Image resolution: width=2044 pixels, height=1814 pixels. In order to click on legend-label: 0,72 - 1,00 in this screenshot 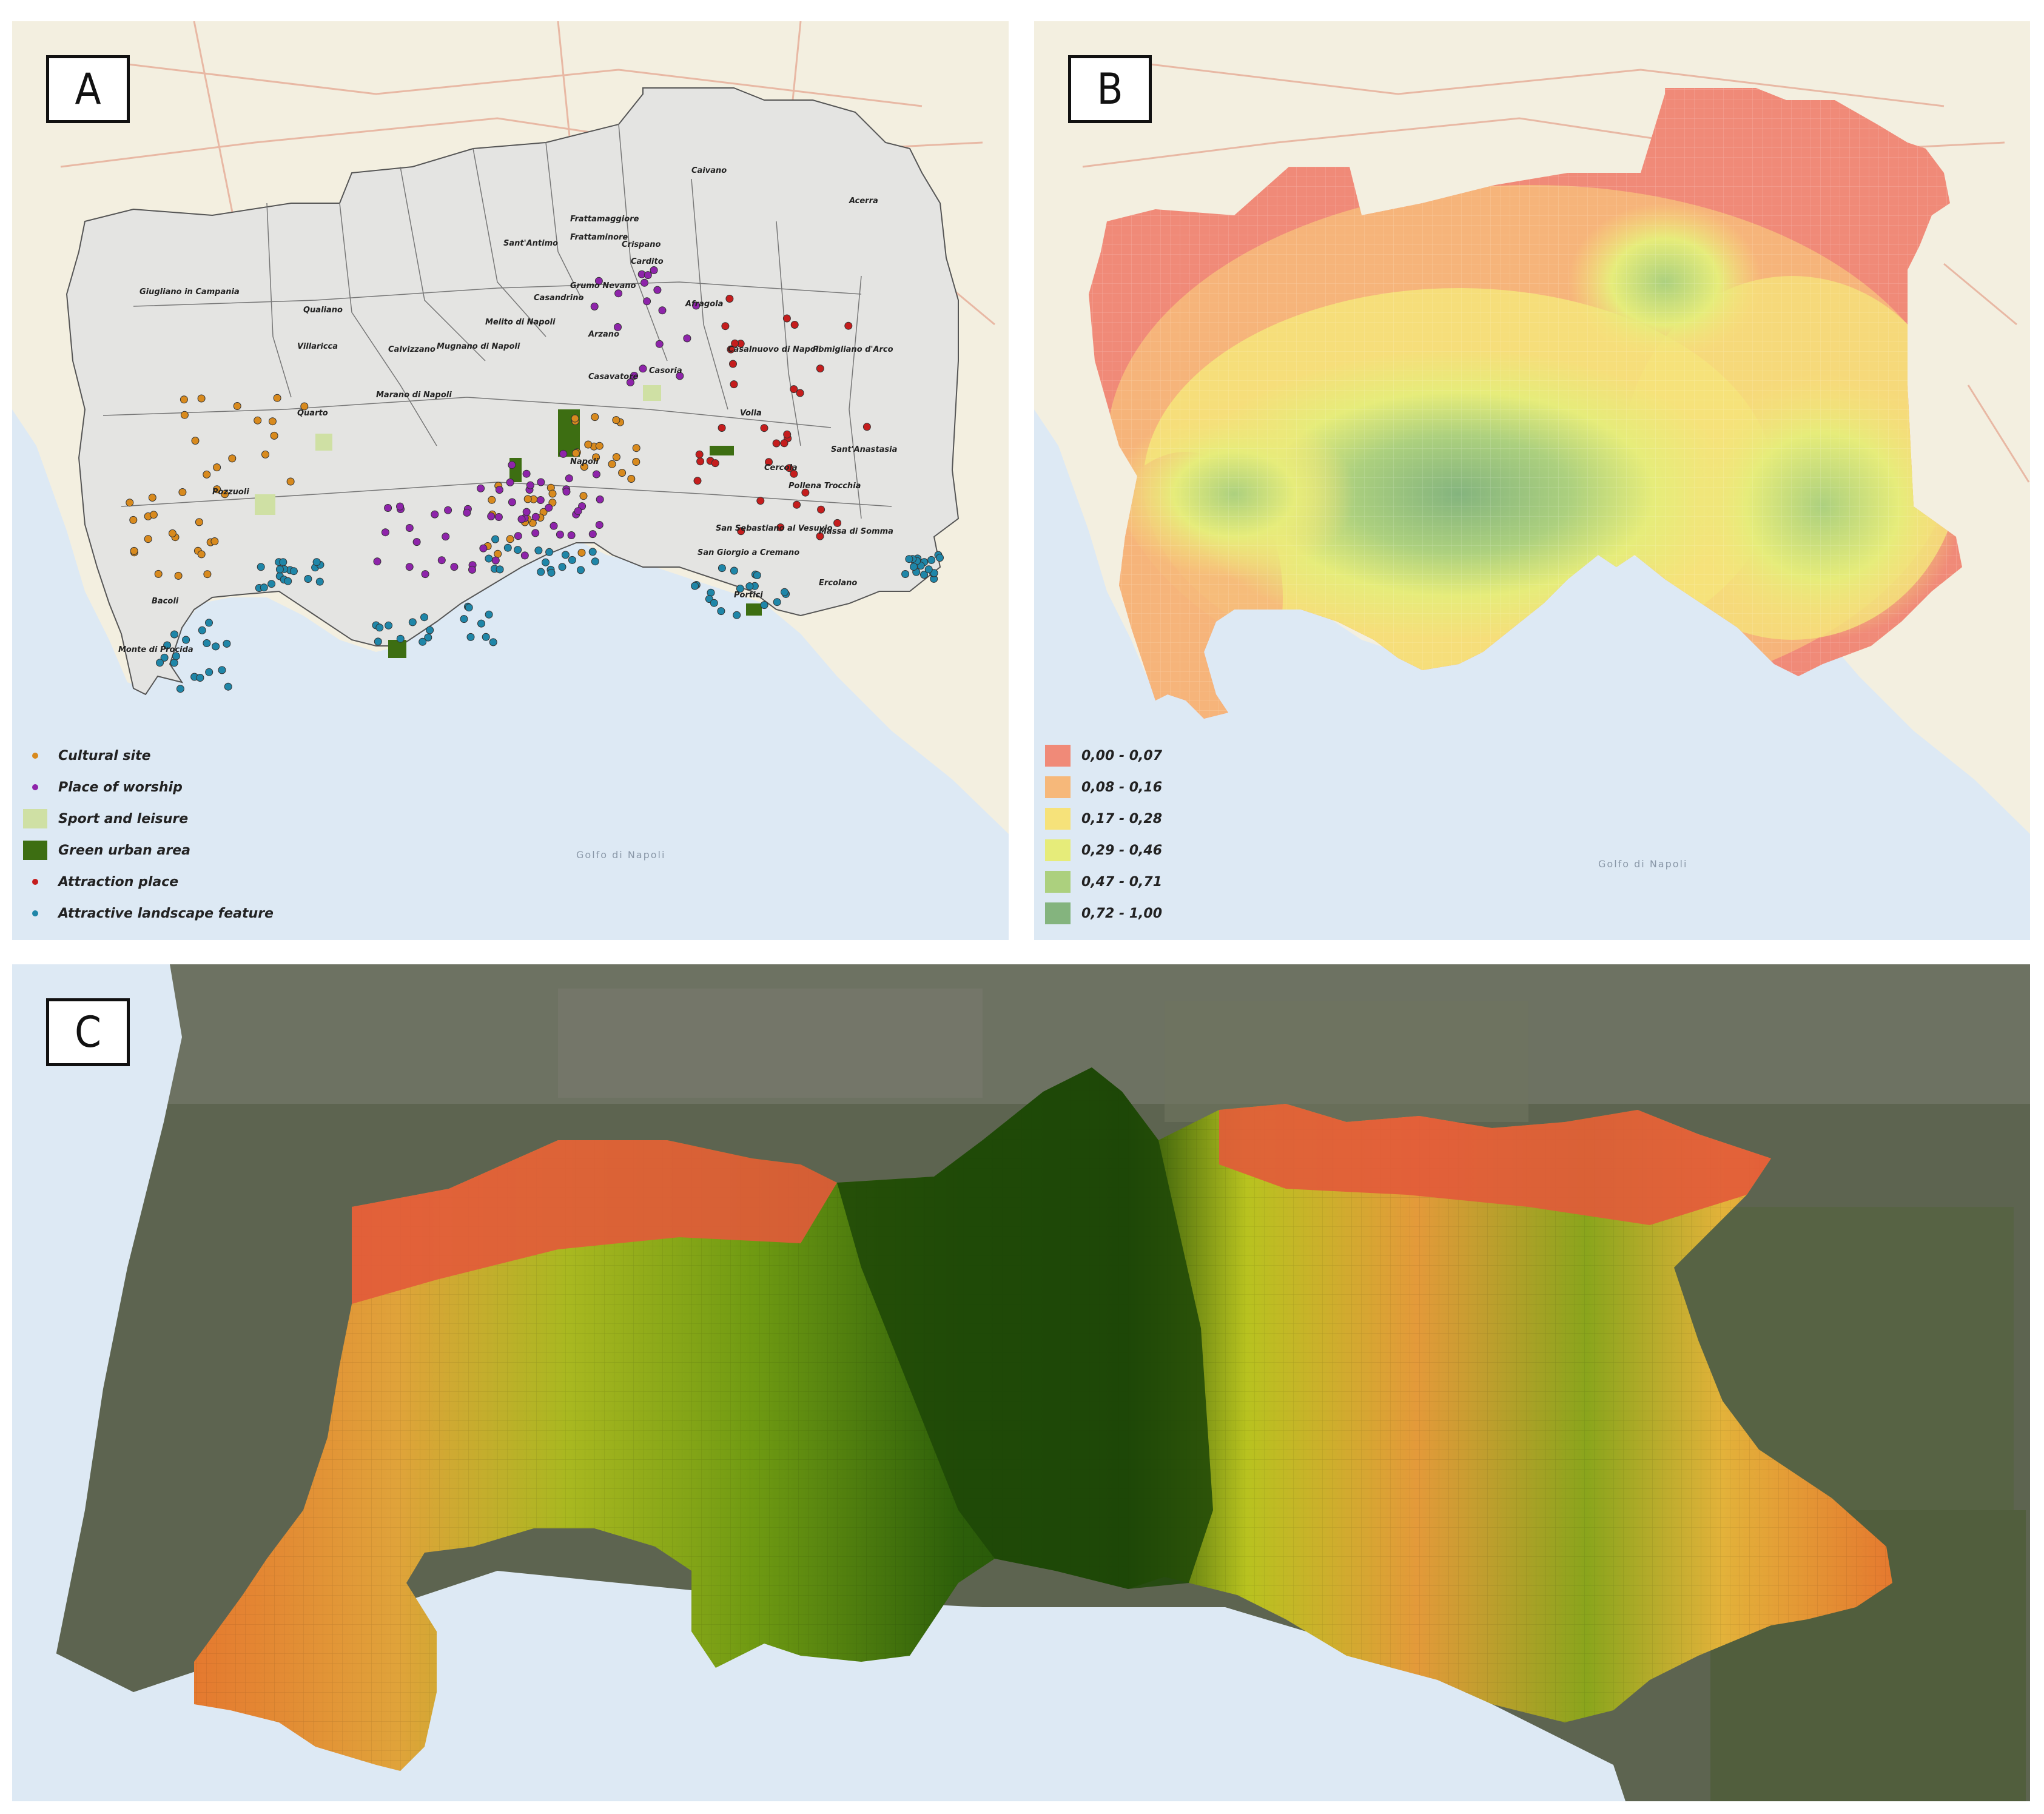, I will do `click(1122, 913)`.